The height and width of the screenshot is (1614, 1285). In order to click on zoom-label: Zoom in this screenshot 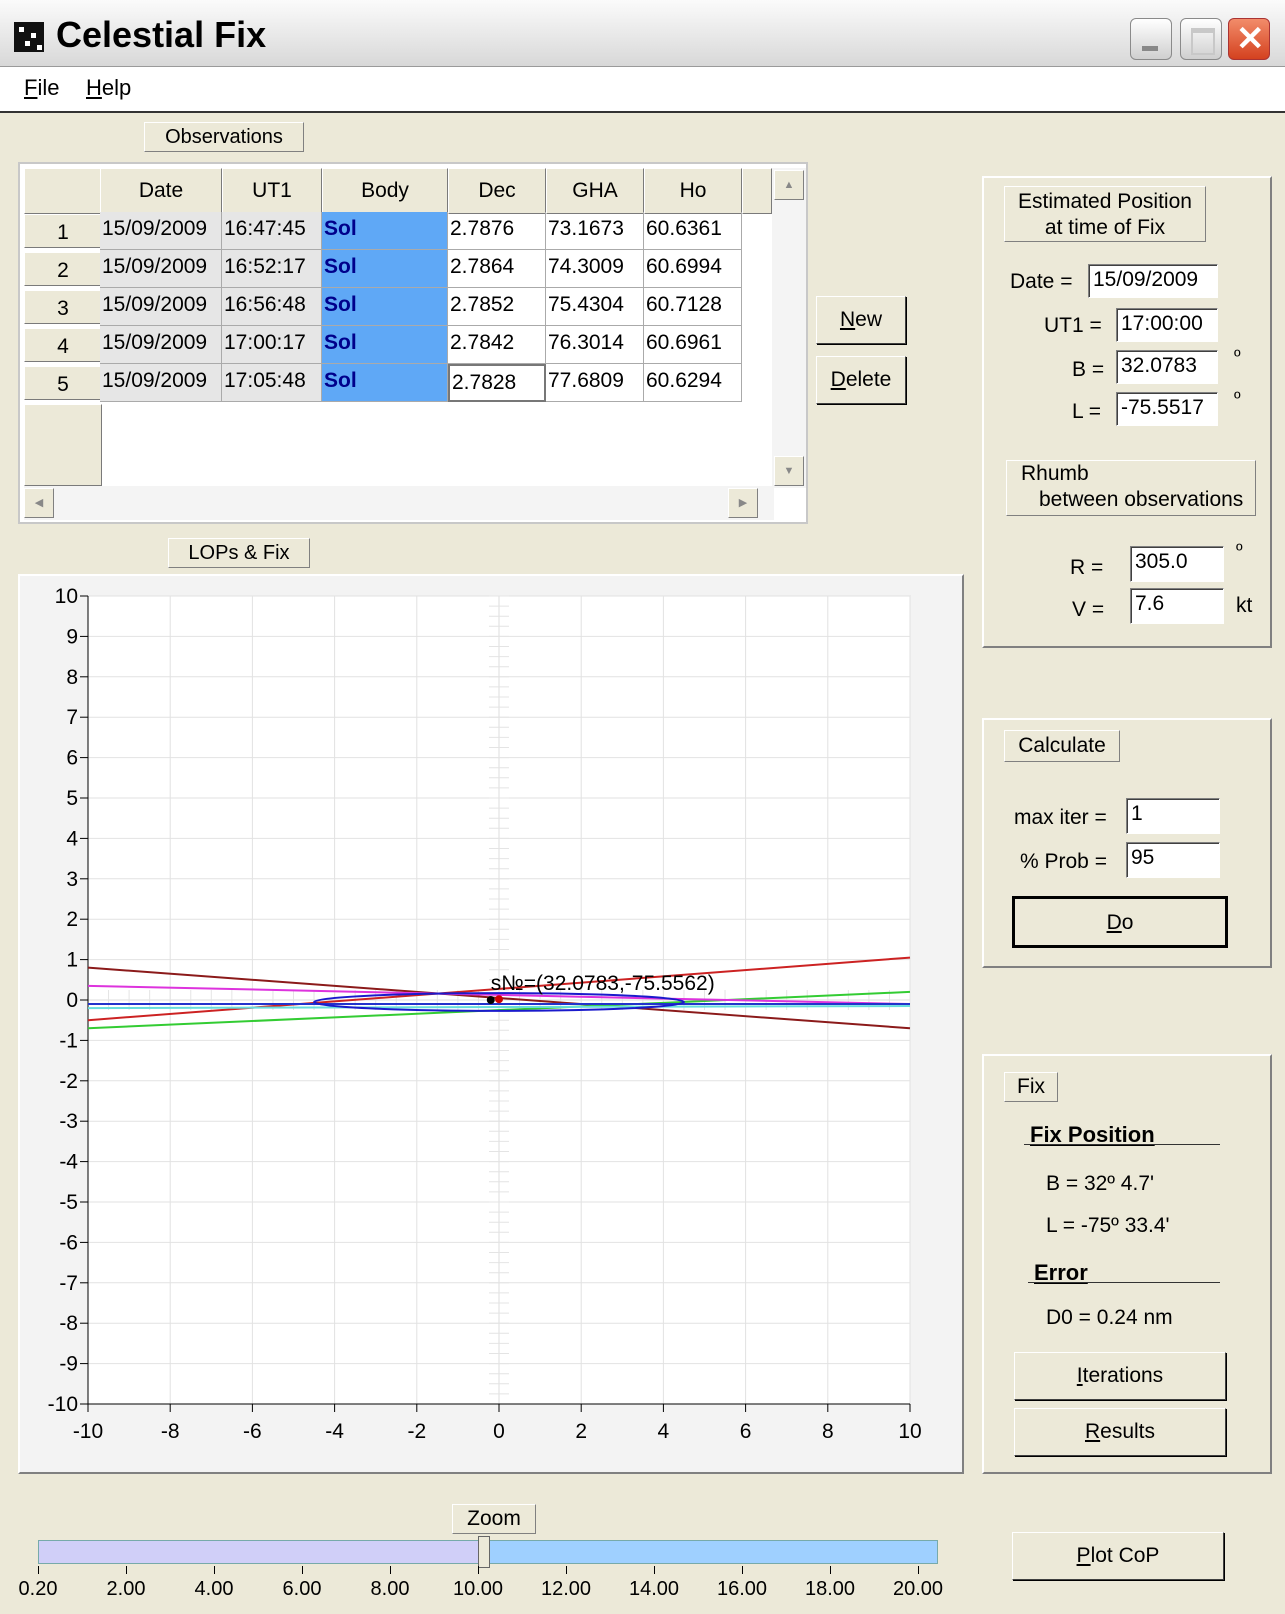, I will do `click(494, 1519)`.